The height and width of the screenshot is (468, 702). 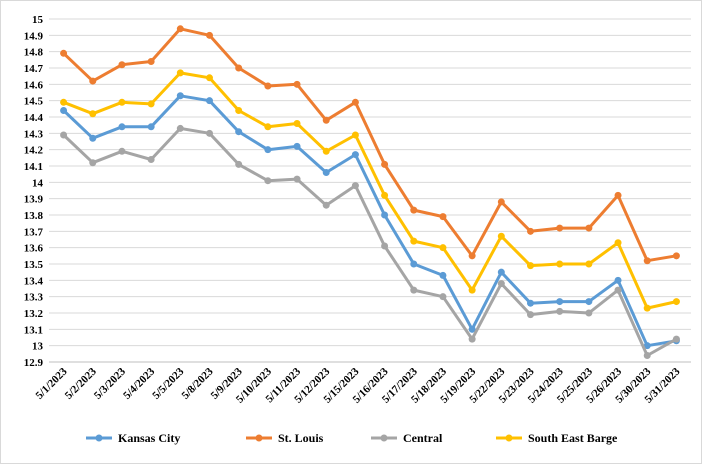 What do you see at coordinates (34, 216) in the screenshot?
I see `y-tick-label: 13.8` at bounding box center [34, 216].